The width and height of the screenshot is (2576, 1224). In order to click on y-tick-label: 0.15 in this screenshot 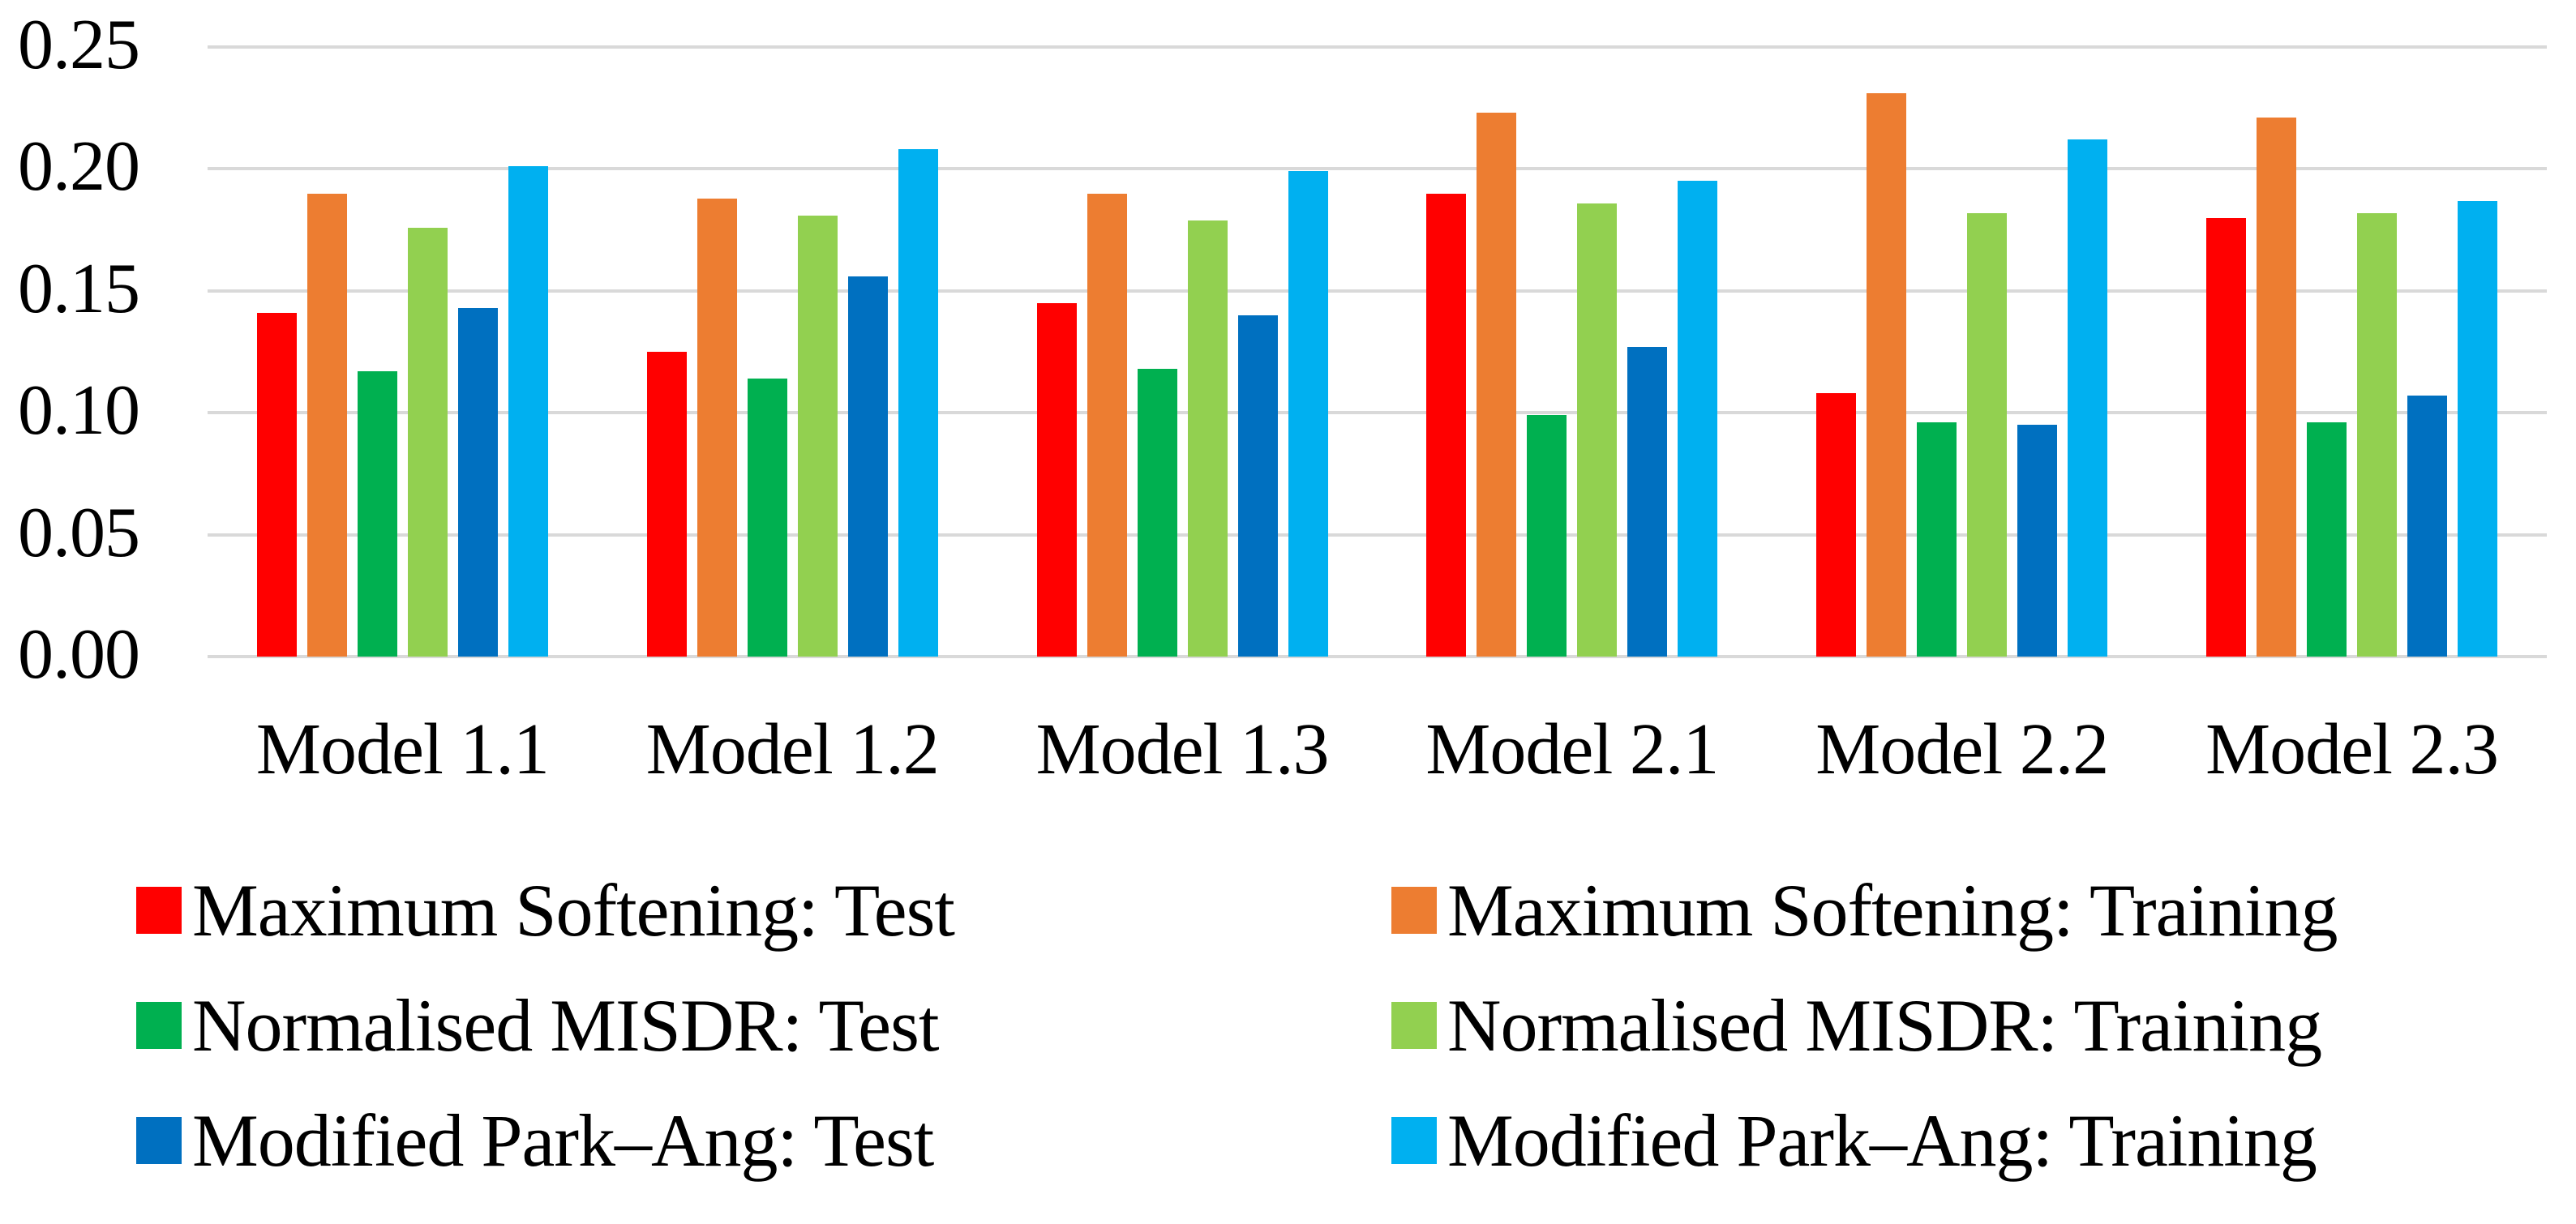, I will do `click(79, 290)`.